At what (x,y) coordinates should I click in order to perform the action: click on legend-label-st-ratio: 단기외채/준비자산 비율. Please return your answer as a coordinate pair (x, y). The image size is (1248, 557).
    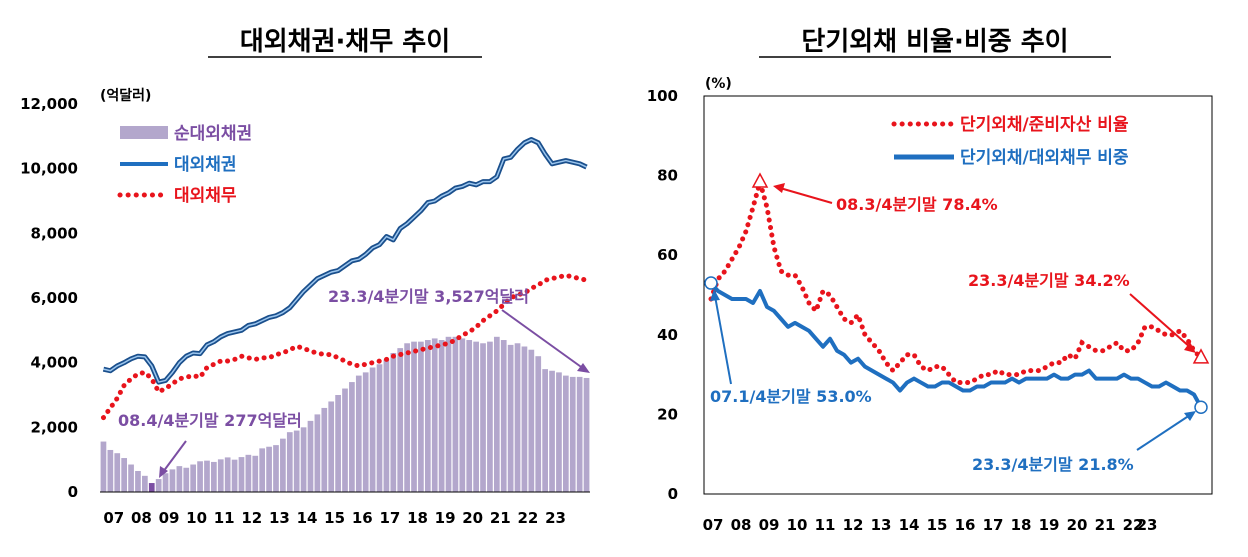
    Looking at the image, I should click on (1044, 125).